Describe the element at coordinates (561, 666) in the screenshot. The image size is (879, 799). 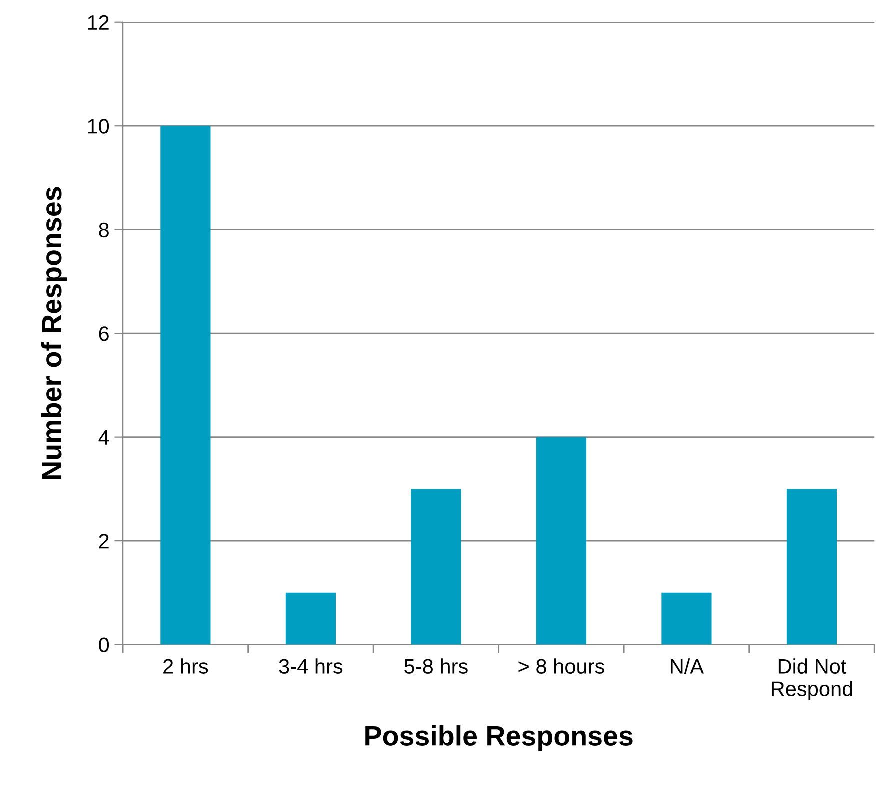
I see `x-tick-label: > 8 hours` at that location.